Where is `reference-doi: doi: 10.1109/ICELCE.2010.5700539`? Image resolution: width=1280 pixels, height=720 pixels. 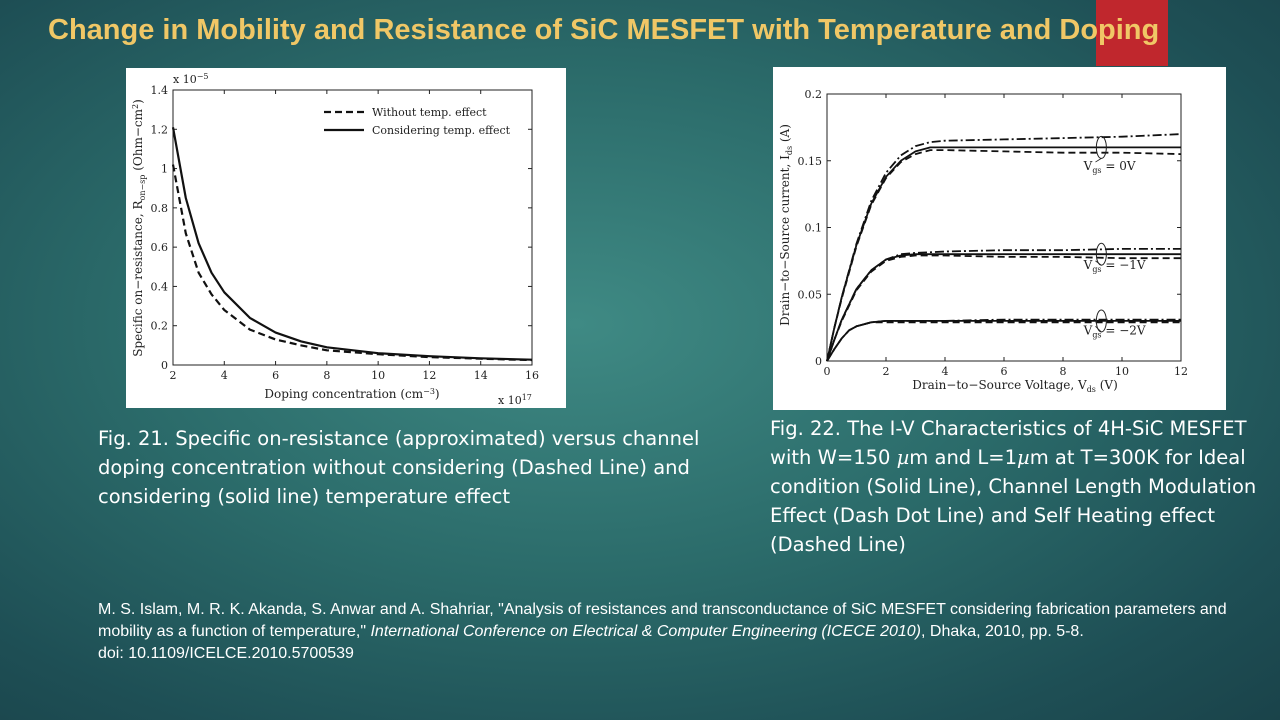
reference-doi: doi: 10.1109/ICELCE.2010.5700539 is located at coordinates (226, 653).